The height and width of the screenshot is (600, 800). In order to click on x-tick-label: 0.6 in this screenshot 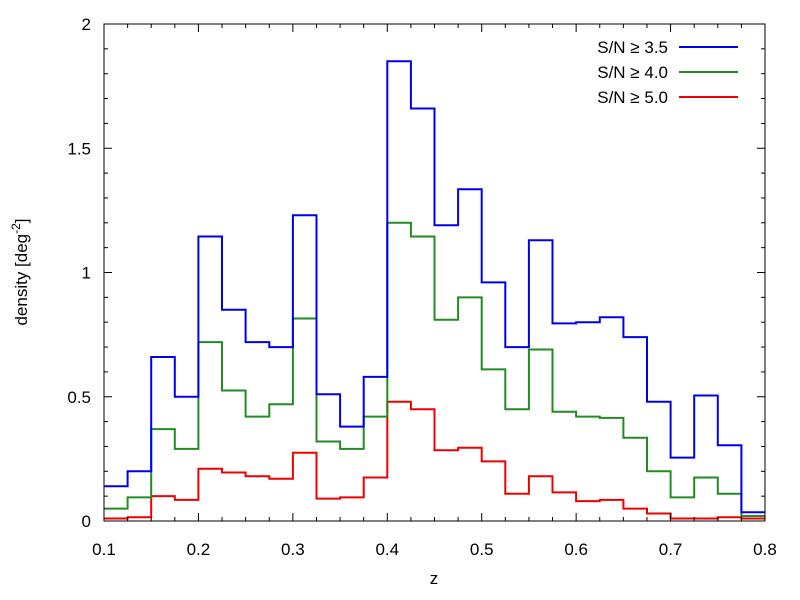, I will do `click(576, 549)`.